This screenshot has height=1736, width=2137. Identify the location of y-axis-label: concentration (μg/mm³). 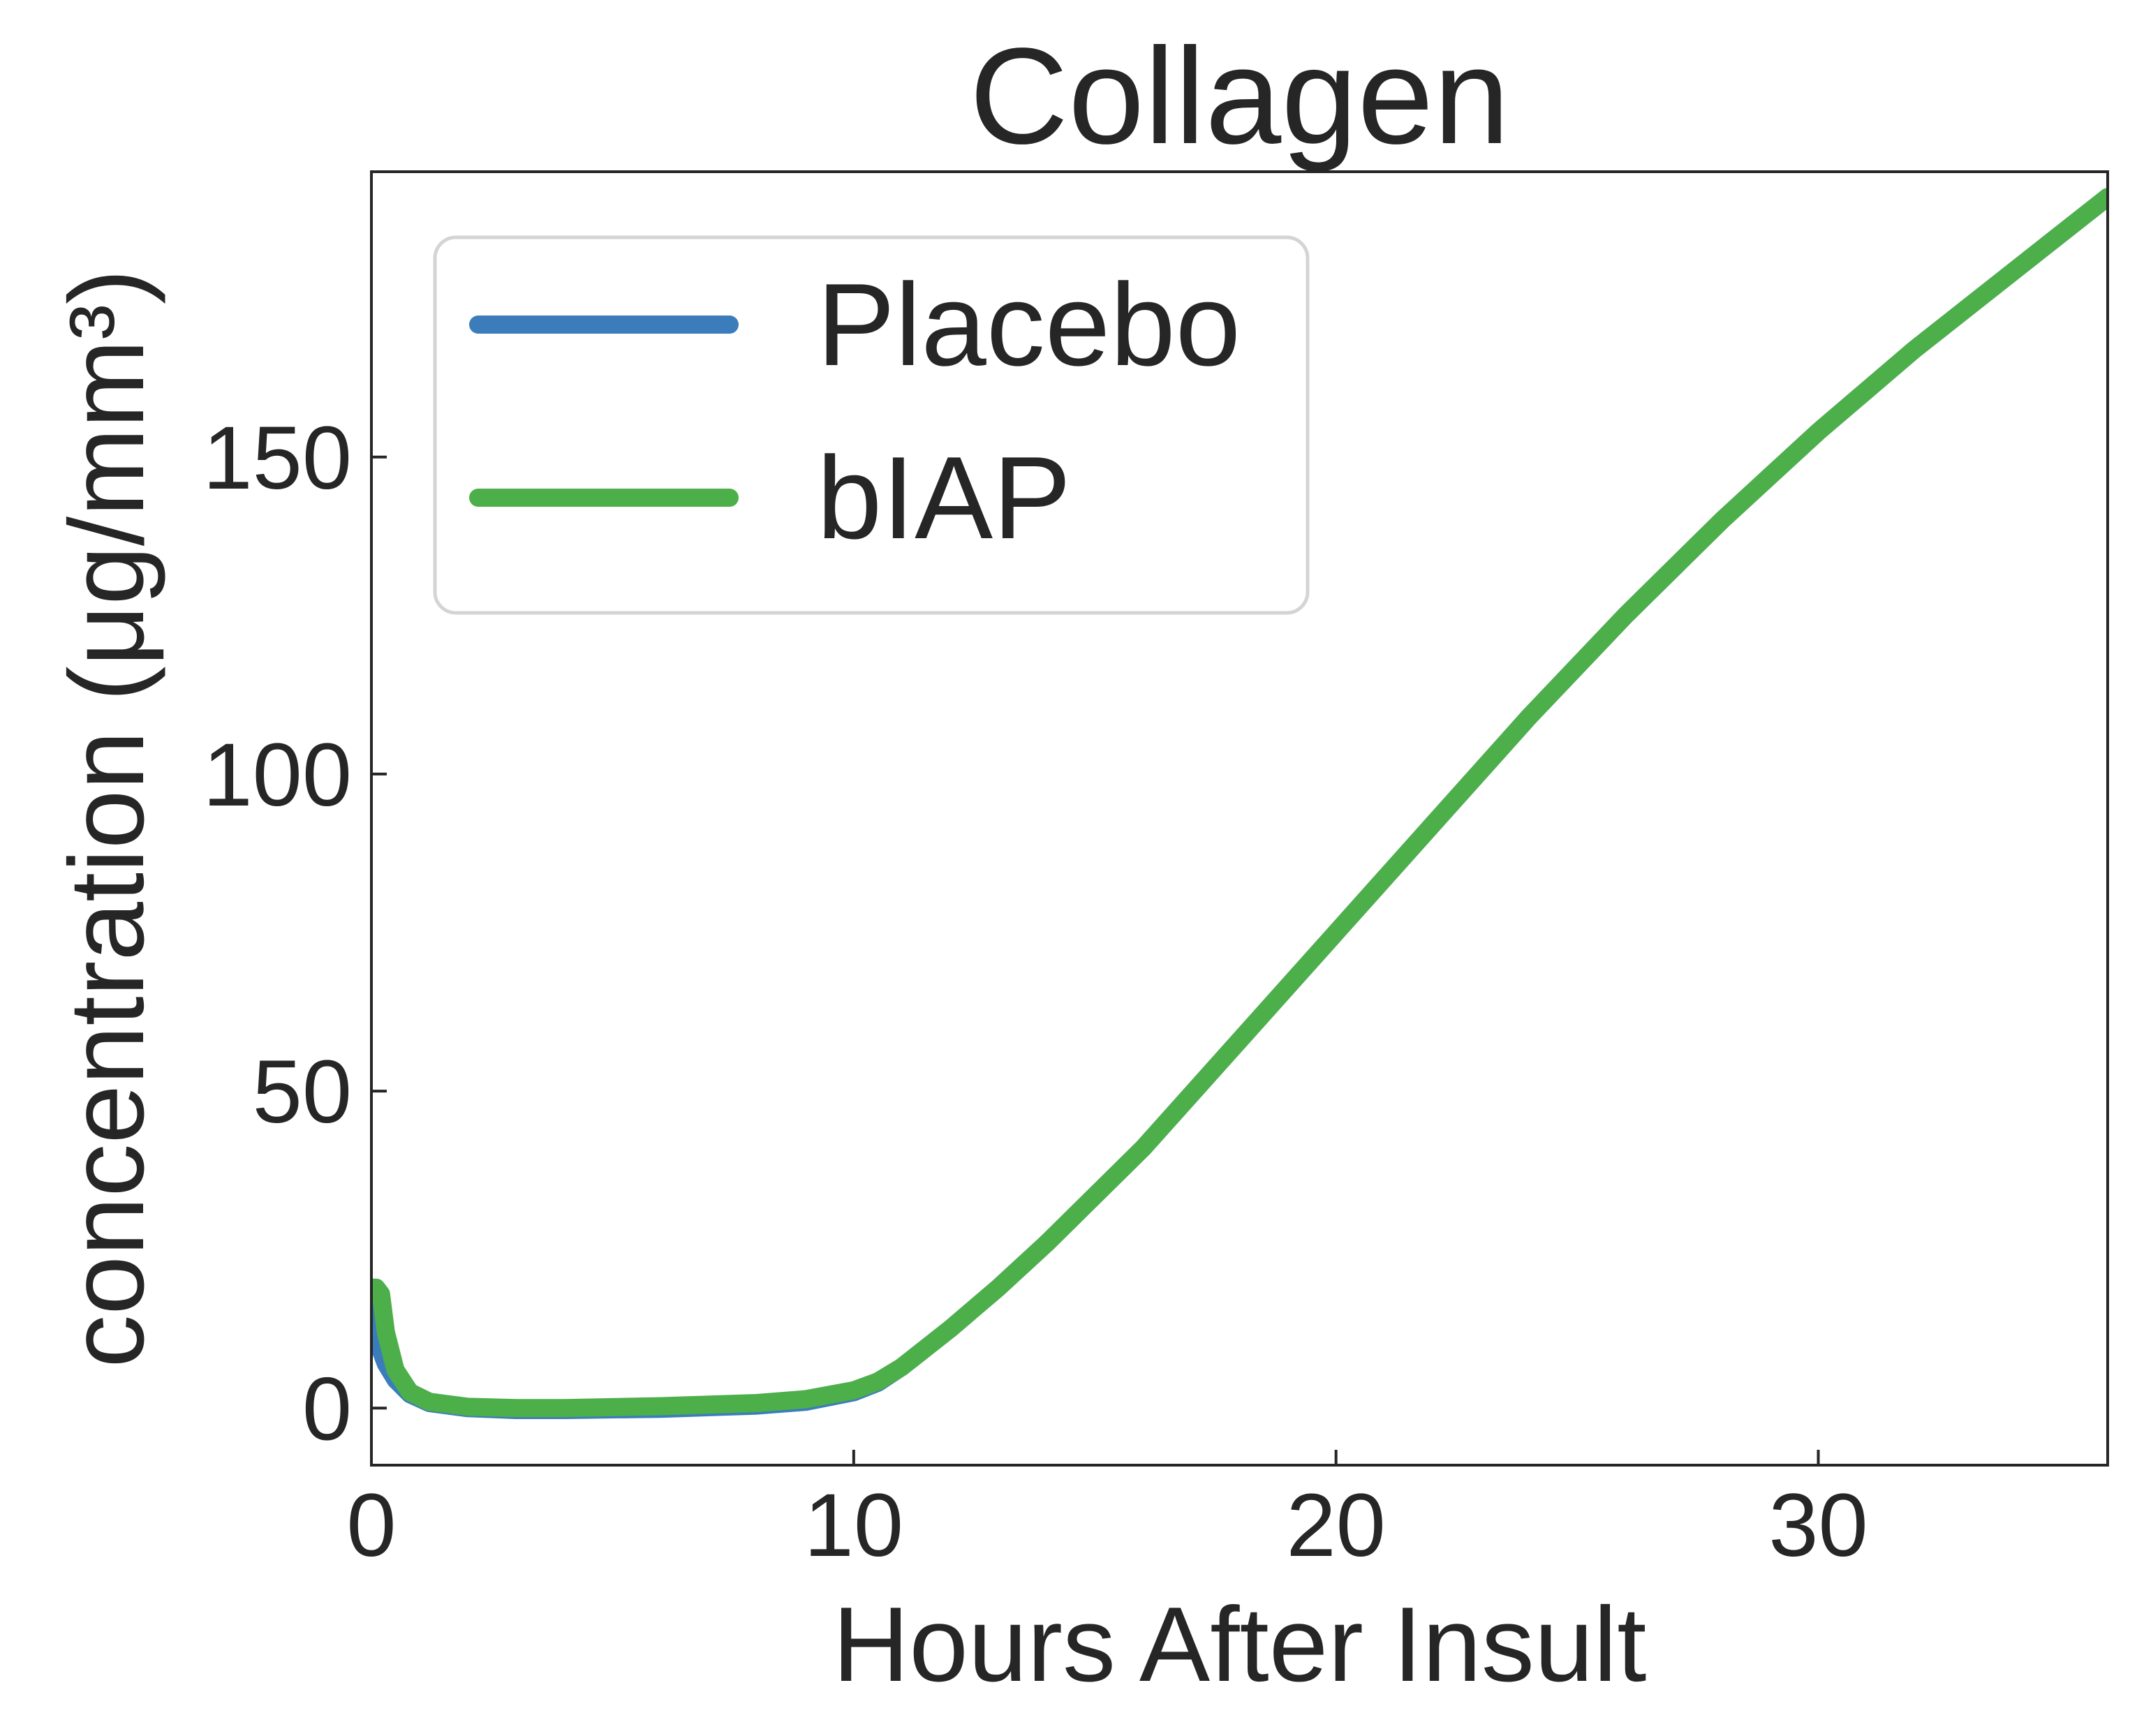
(107, 818).